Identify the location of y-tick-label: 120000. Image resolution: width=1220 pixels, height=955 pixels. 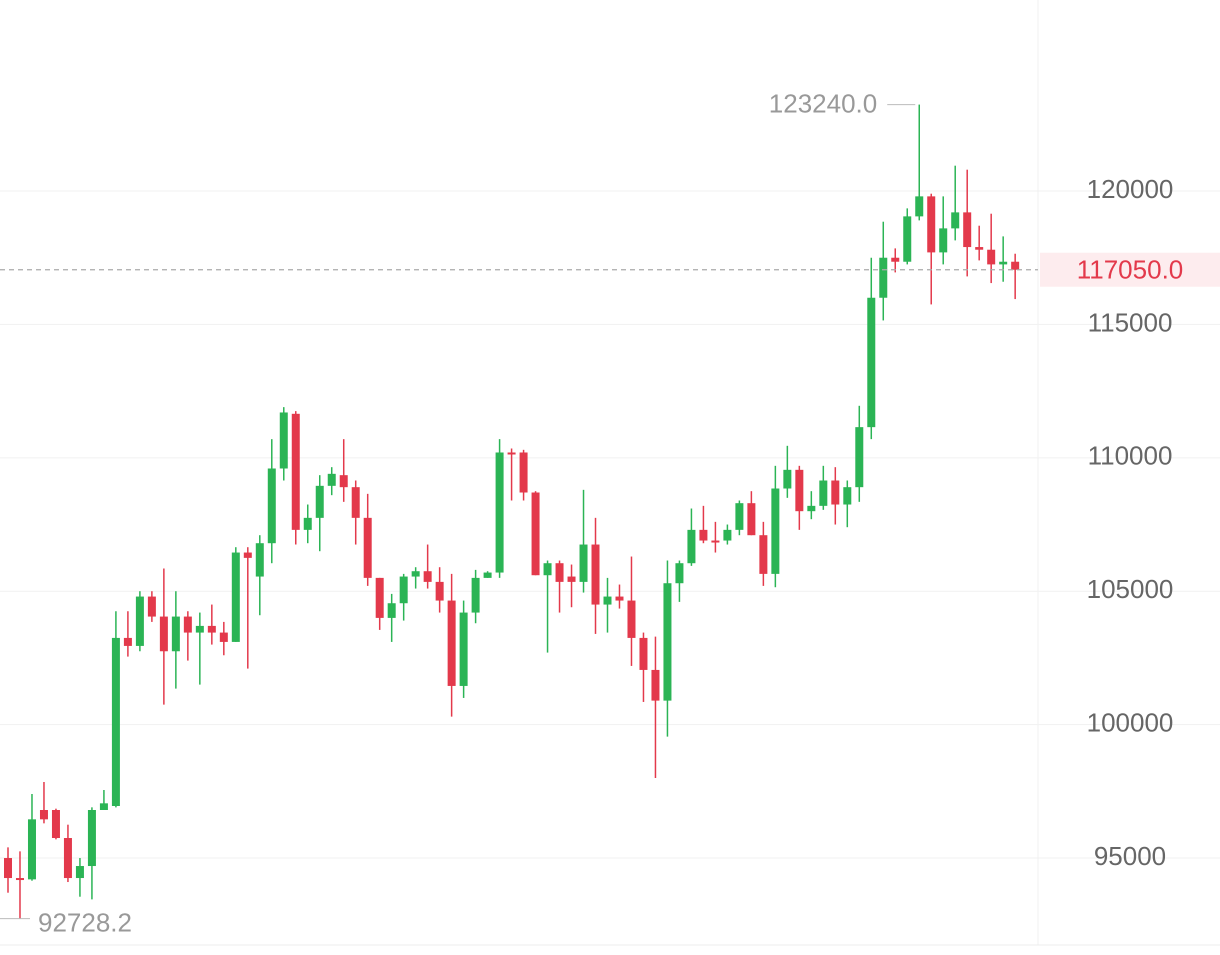
(1130, 189).